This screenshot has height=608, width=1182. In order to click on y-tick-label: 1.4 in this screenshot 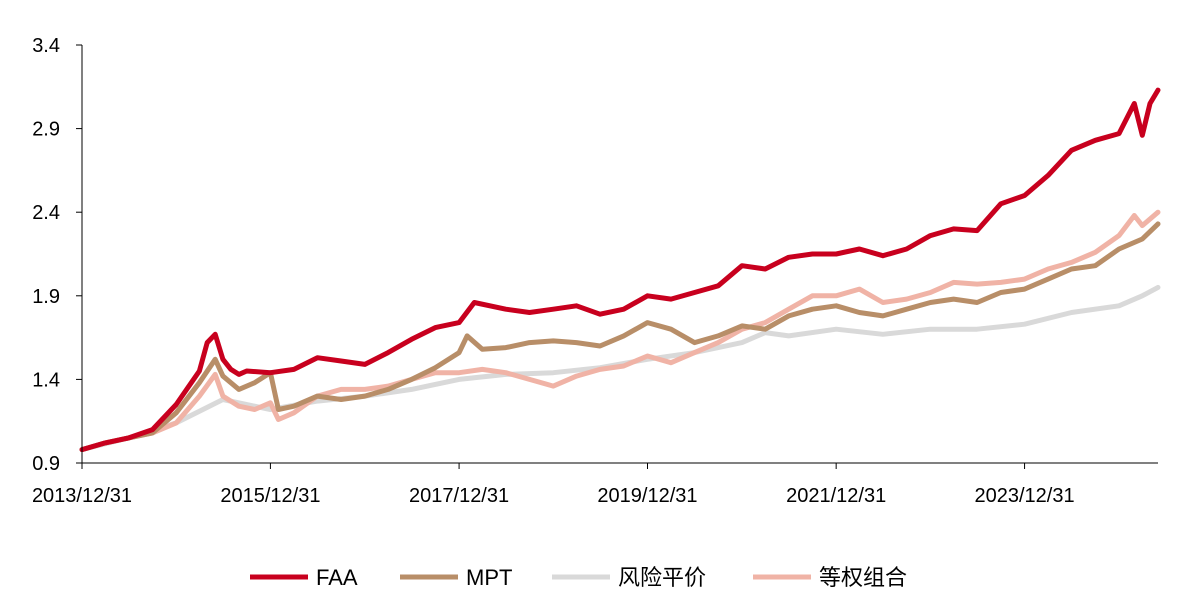, I will do `click(46, 380)`.